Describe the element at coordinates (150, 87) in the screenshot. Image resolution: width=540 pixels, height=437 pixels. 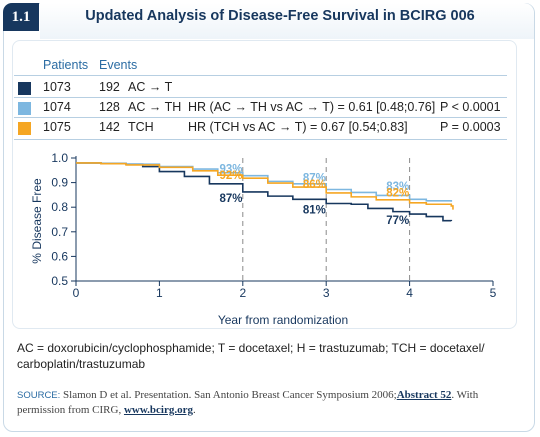
I see `legend-arm: AC → T` at that location.